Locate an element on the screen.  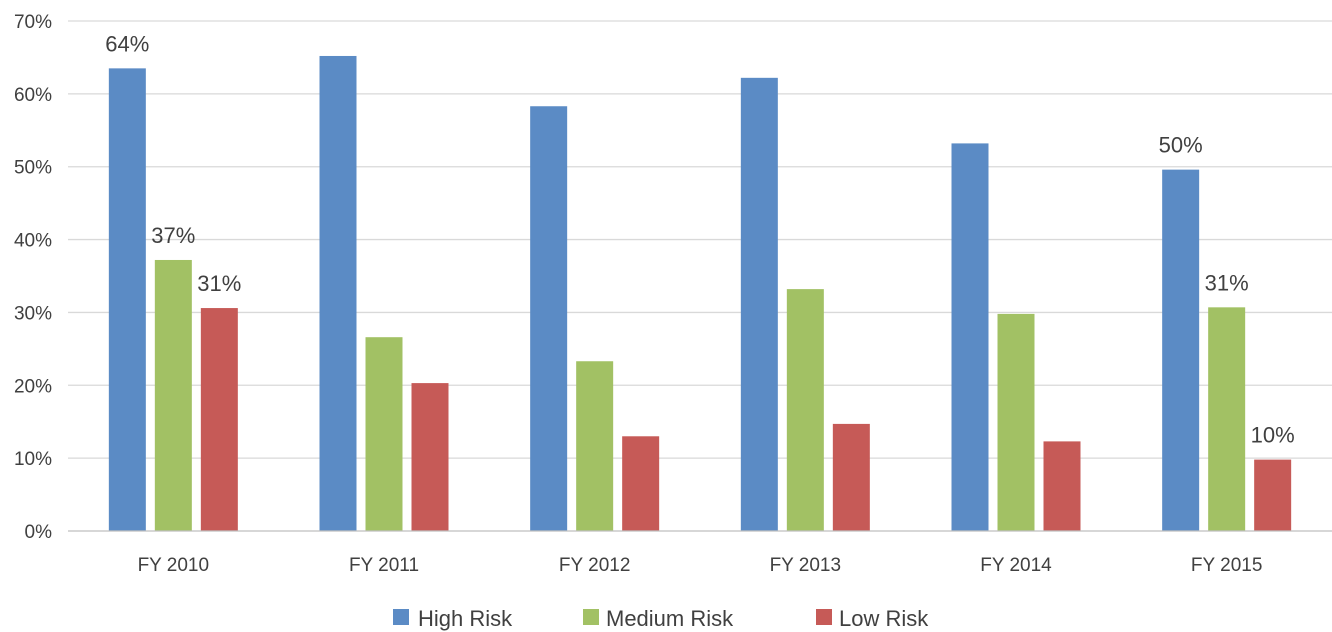
y-tick-label: 10% is located at coordinates (33, 459).